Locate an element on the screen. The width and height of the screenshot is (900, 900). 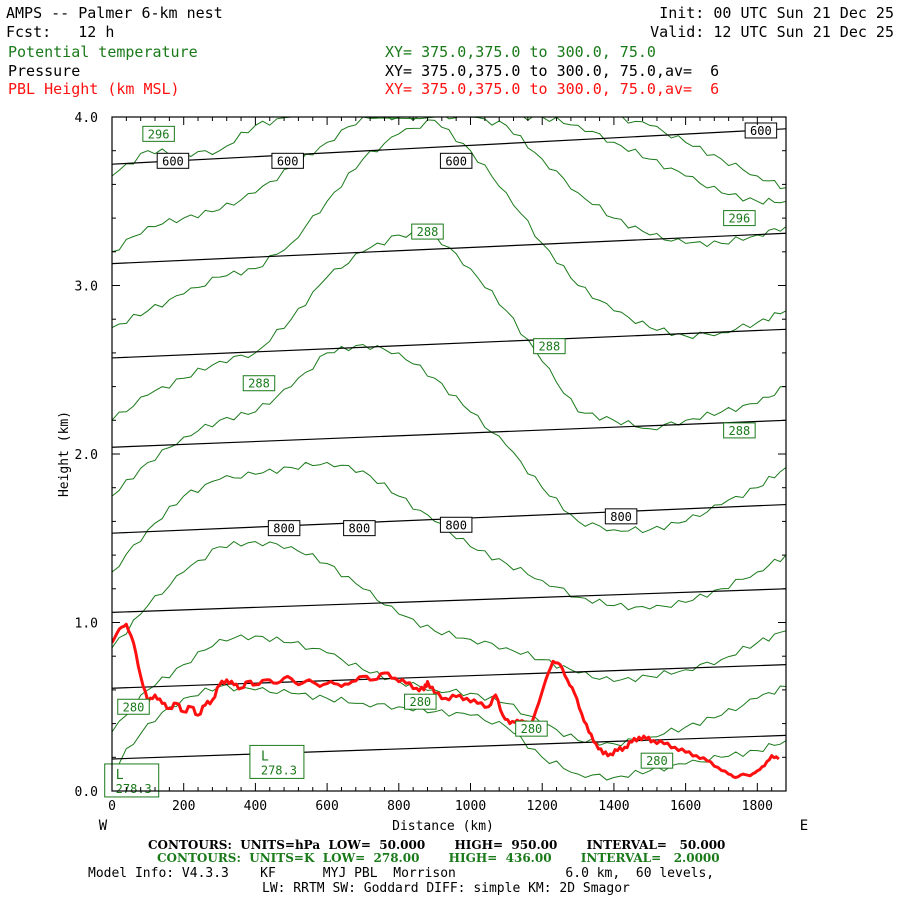
x-tick-label: 0 is located at coordinates (112, 806).